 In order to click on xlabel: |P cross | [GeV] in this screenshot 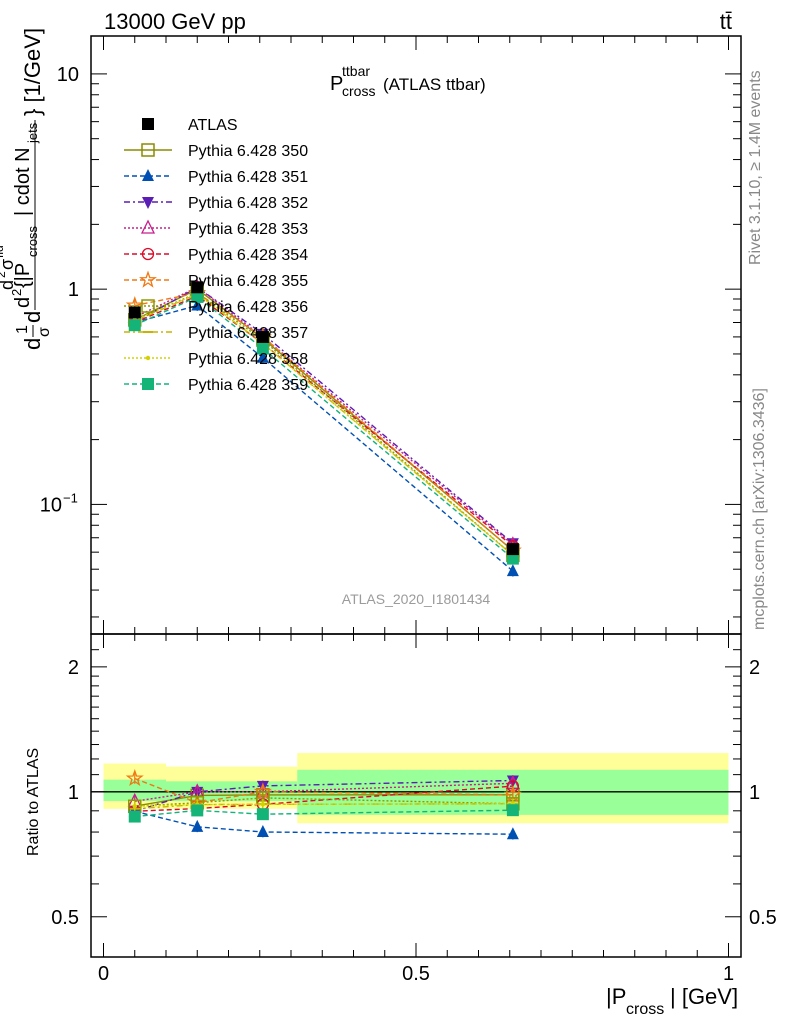, I will do `click(672, 1001)`.